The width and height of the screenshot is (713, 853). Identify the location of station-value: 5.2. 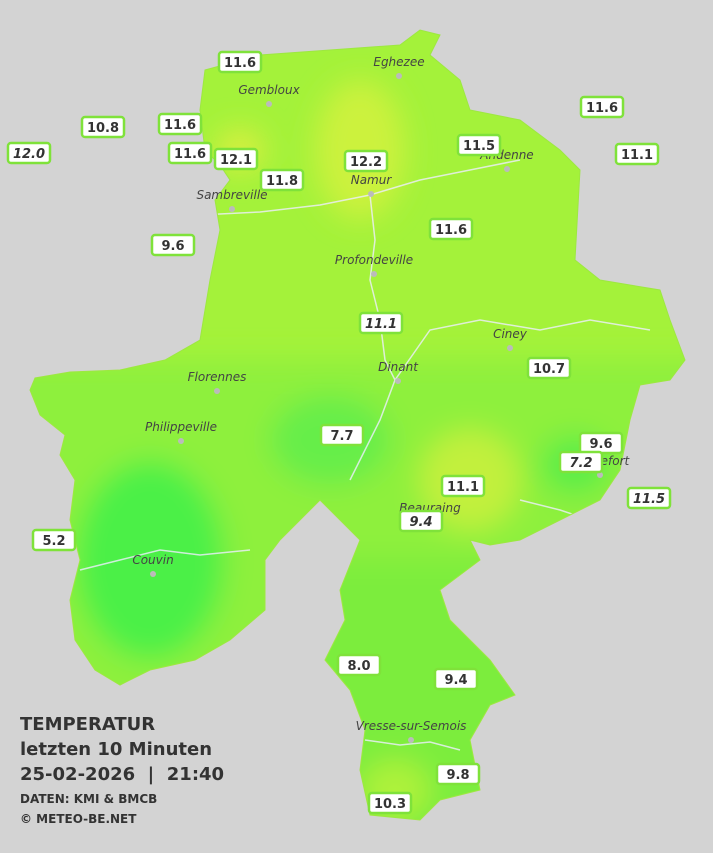
(53, 541).